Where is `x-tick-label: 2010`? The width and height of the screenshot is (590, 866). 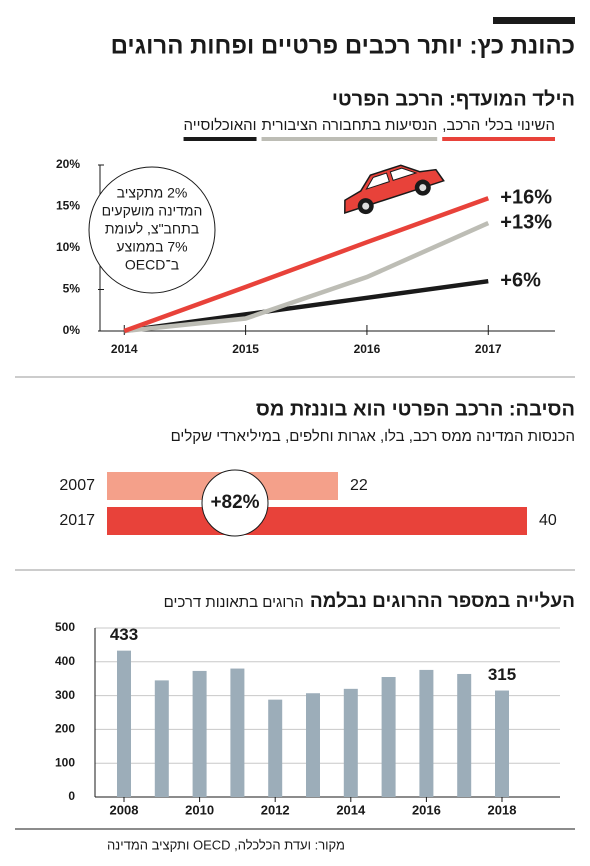 x-tick-label: 2010 is located at coordinates (199, 809).